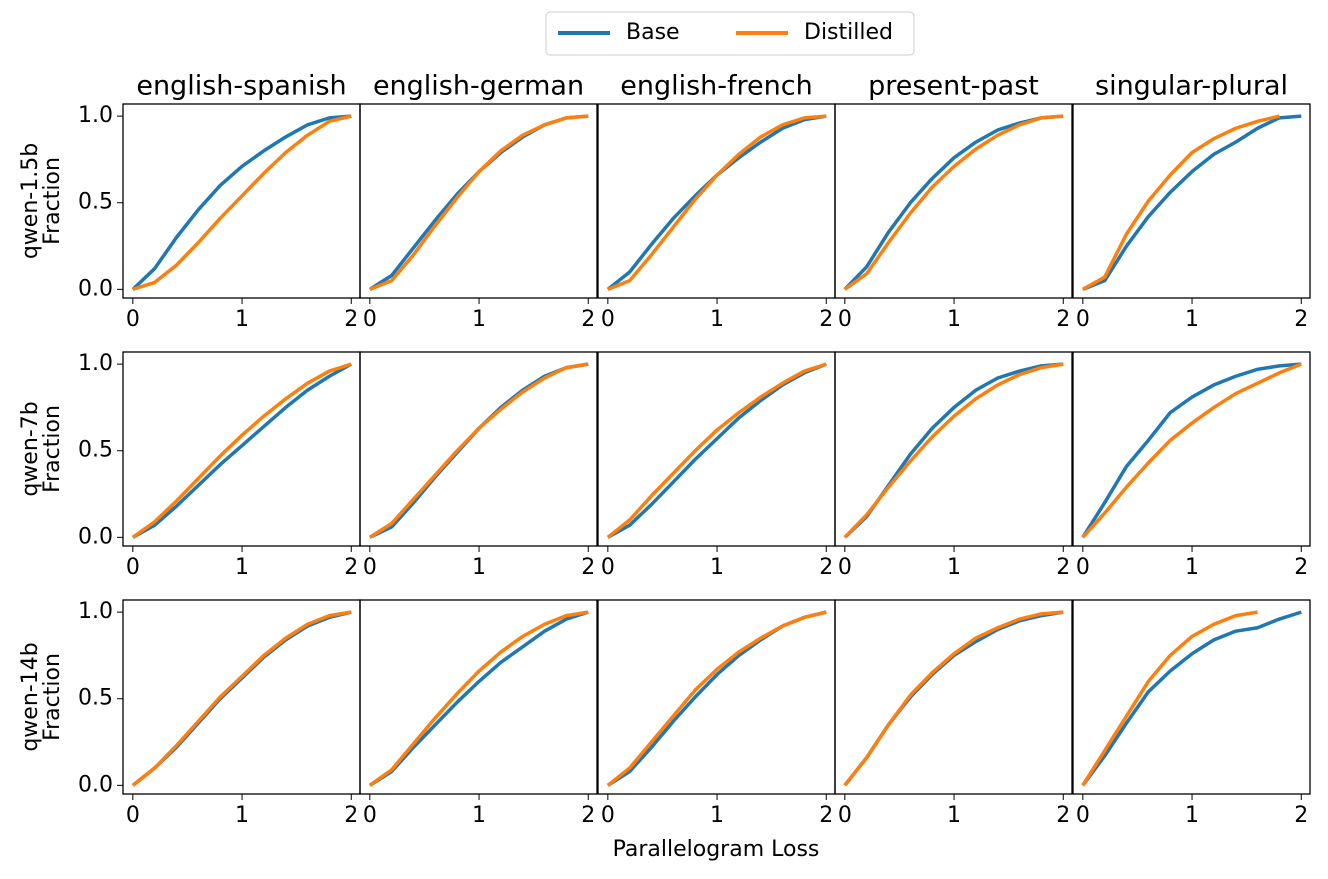 The image size is (1328, 879). What do you see at coordinates (1191, 86) in the screenshot?
I see `subplot-title: singular-plural` at bounding box center [1191, 86].